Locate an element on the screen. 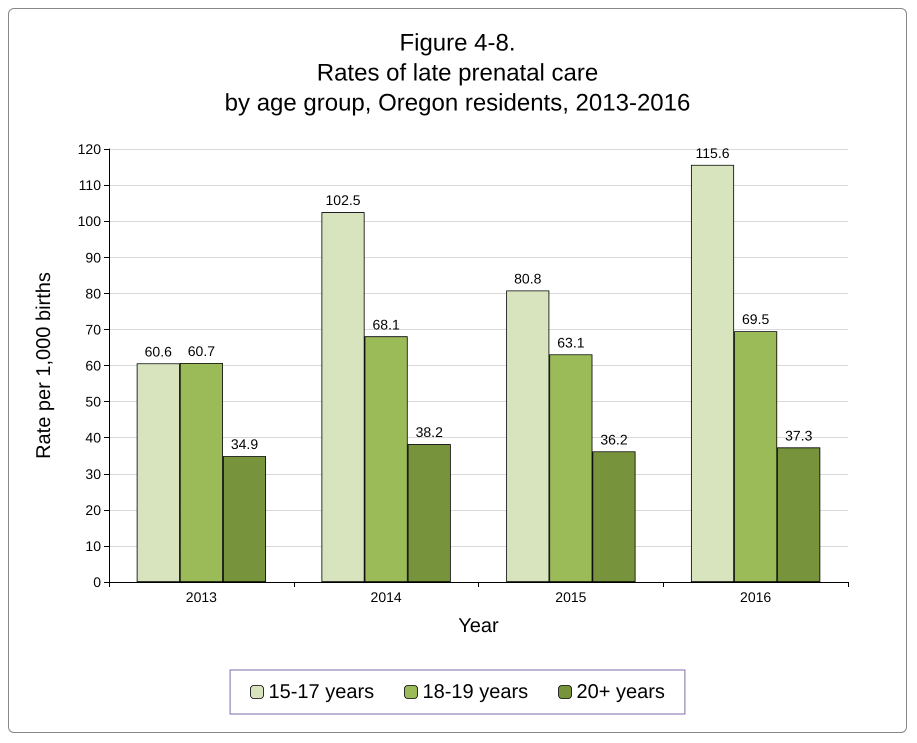  data-label: 60.6 is located at coordinates (158, 351).